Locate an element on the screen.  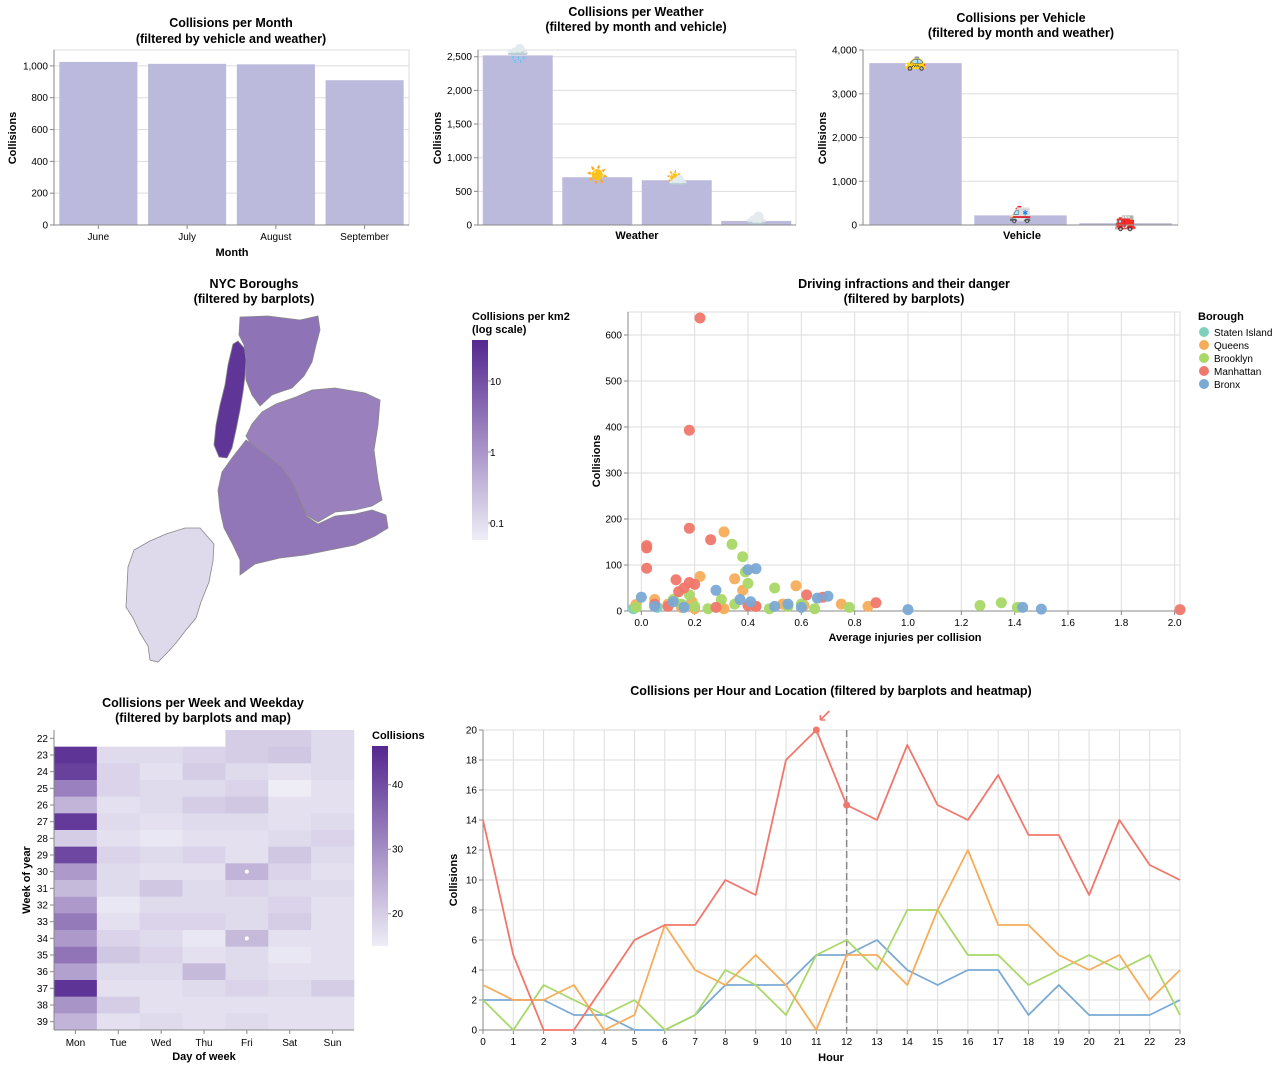
borough-staten-island is located at coordinates (170, 595).